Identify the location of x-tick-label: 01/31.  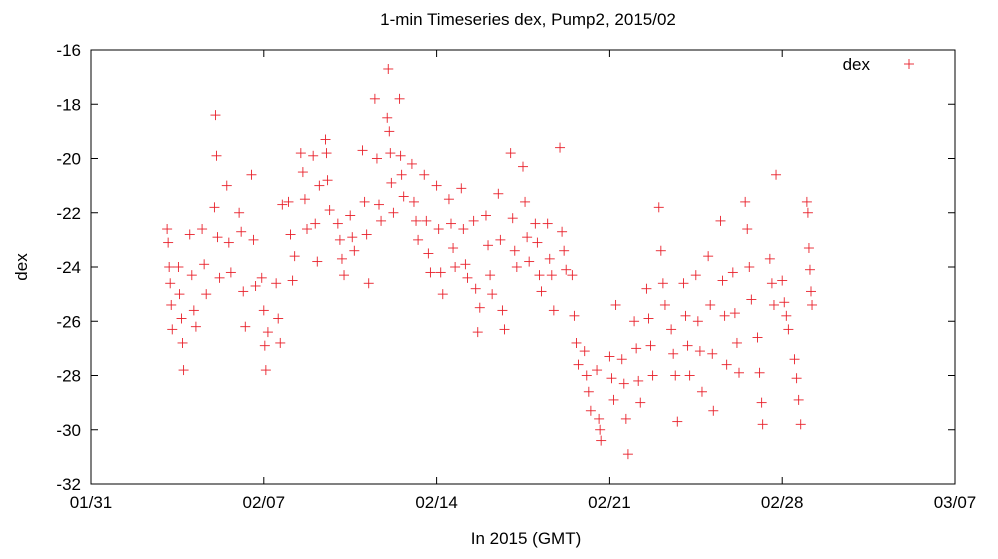
(91, 502).